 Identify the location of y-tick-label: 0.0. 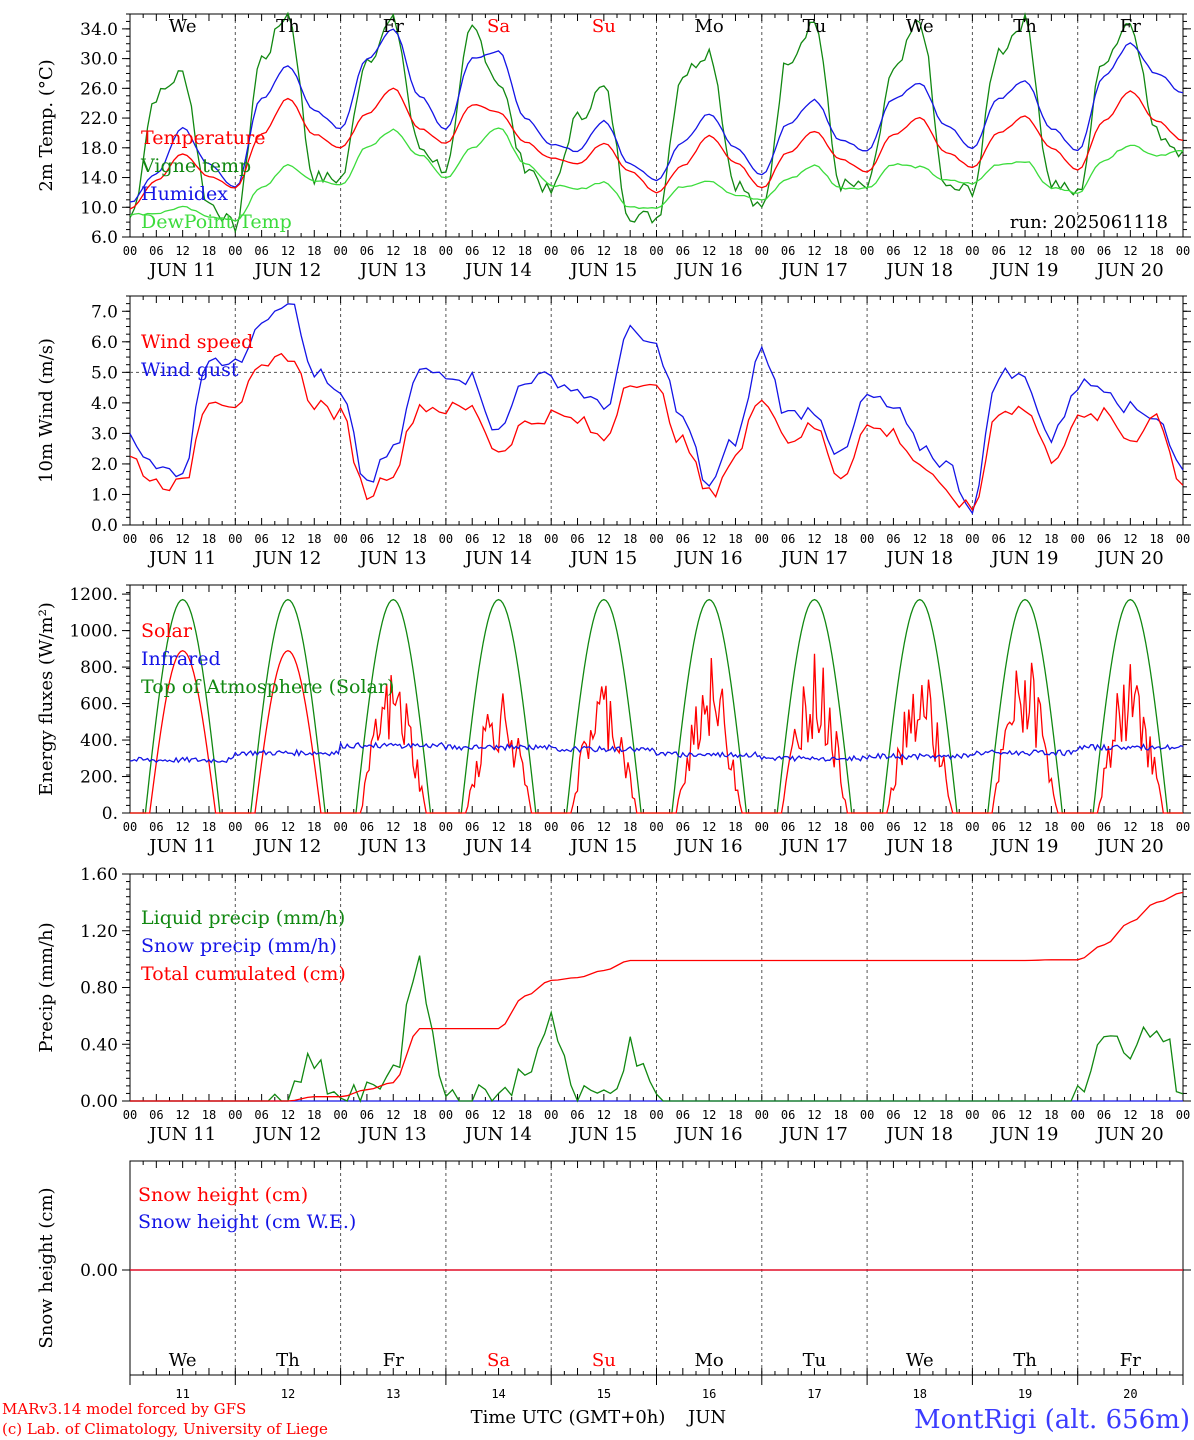
(104, 526).